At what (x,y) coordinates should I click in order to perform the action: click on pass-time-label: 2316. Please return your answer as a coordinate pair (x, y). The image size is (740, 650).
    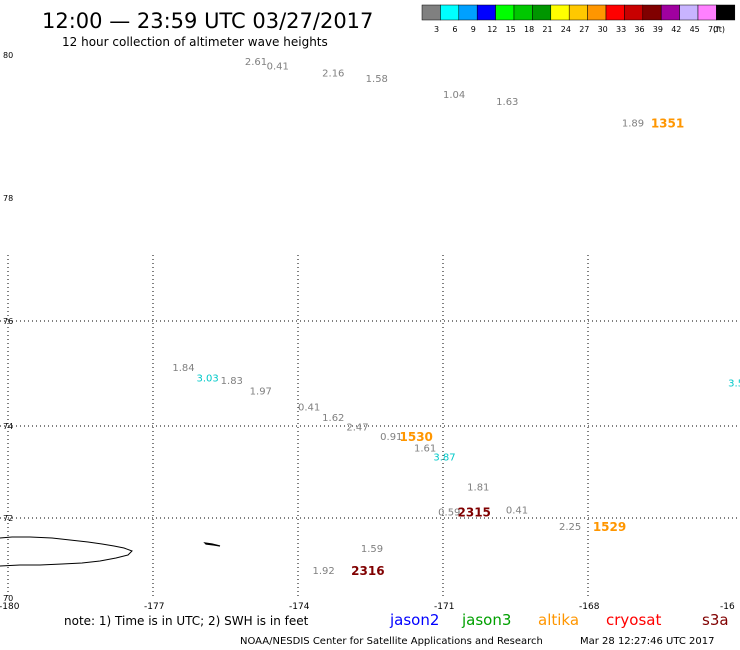
    Looking at the image, I should click on (367, 571).